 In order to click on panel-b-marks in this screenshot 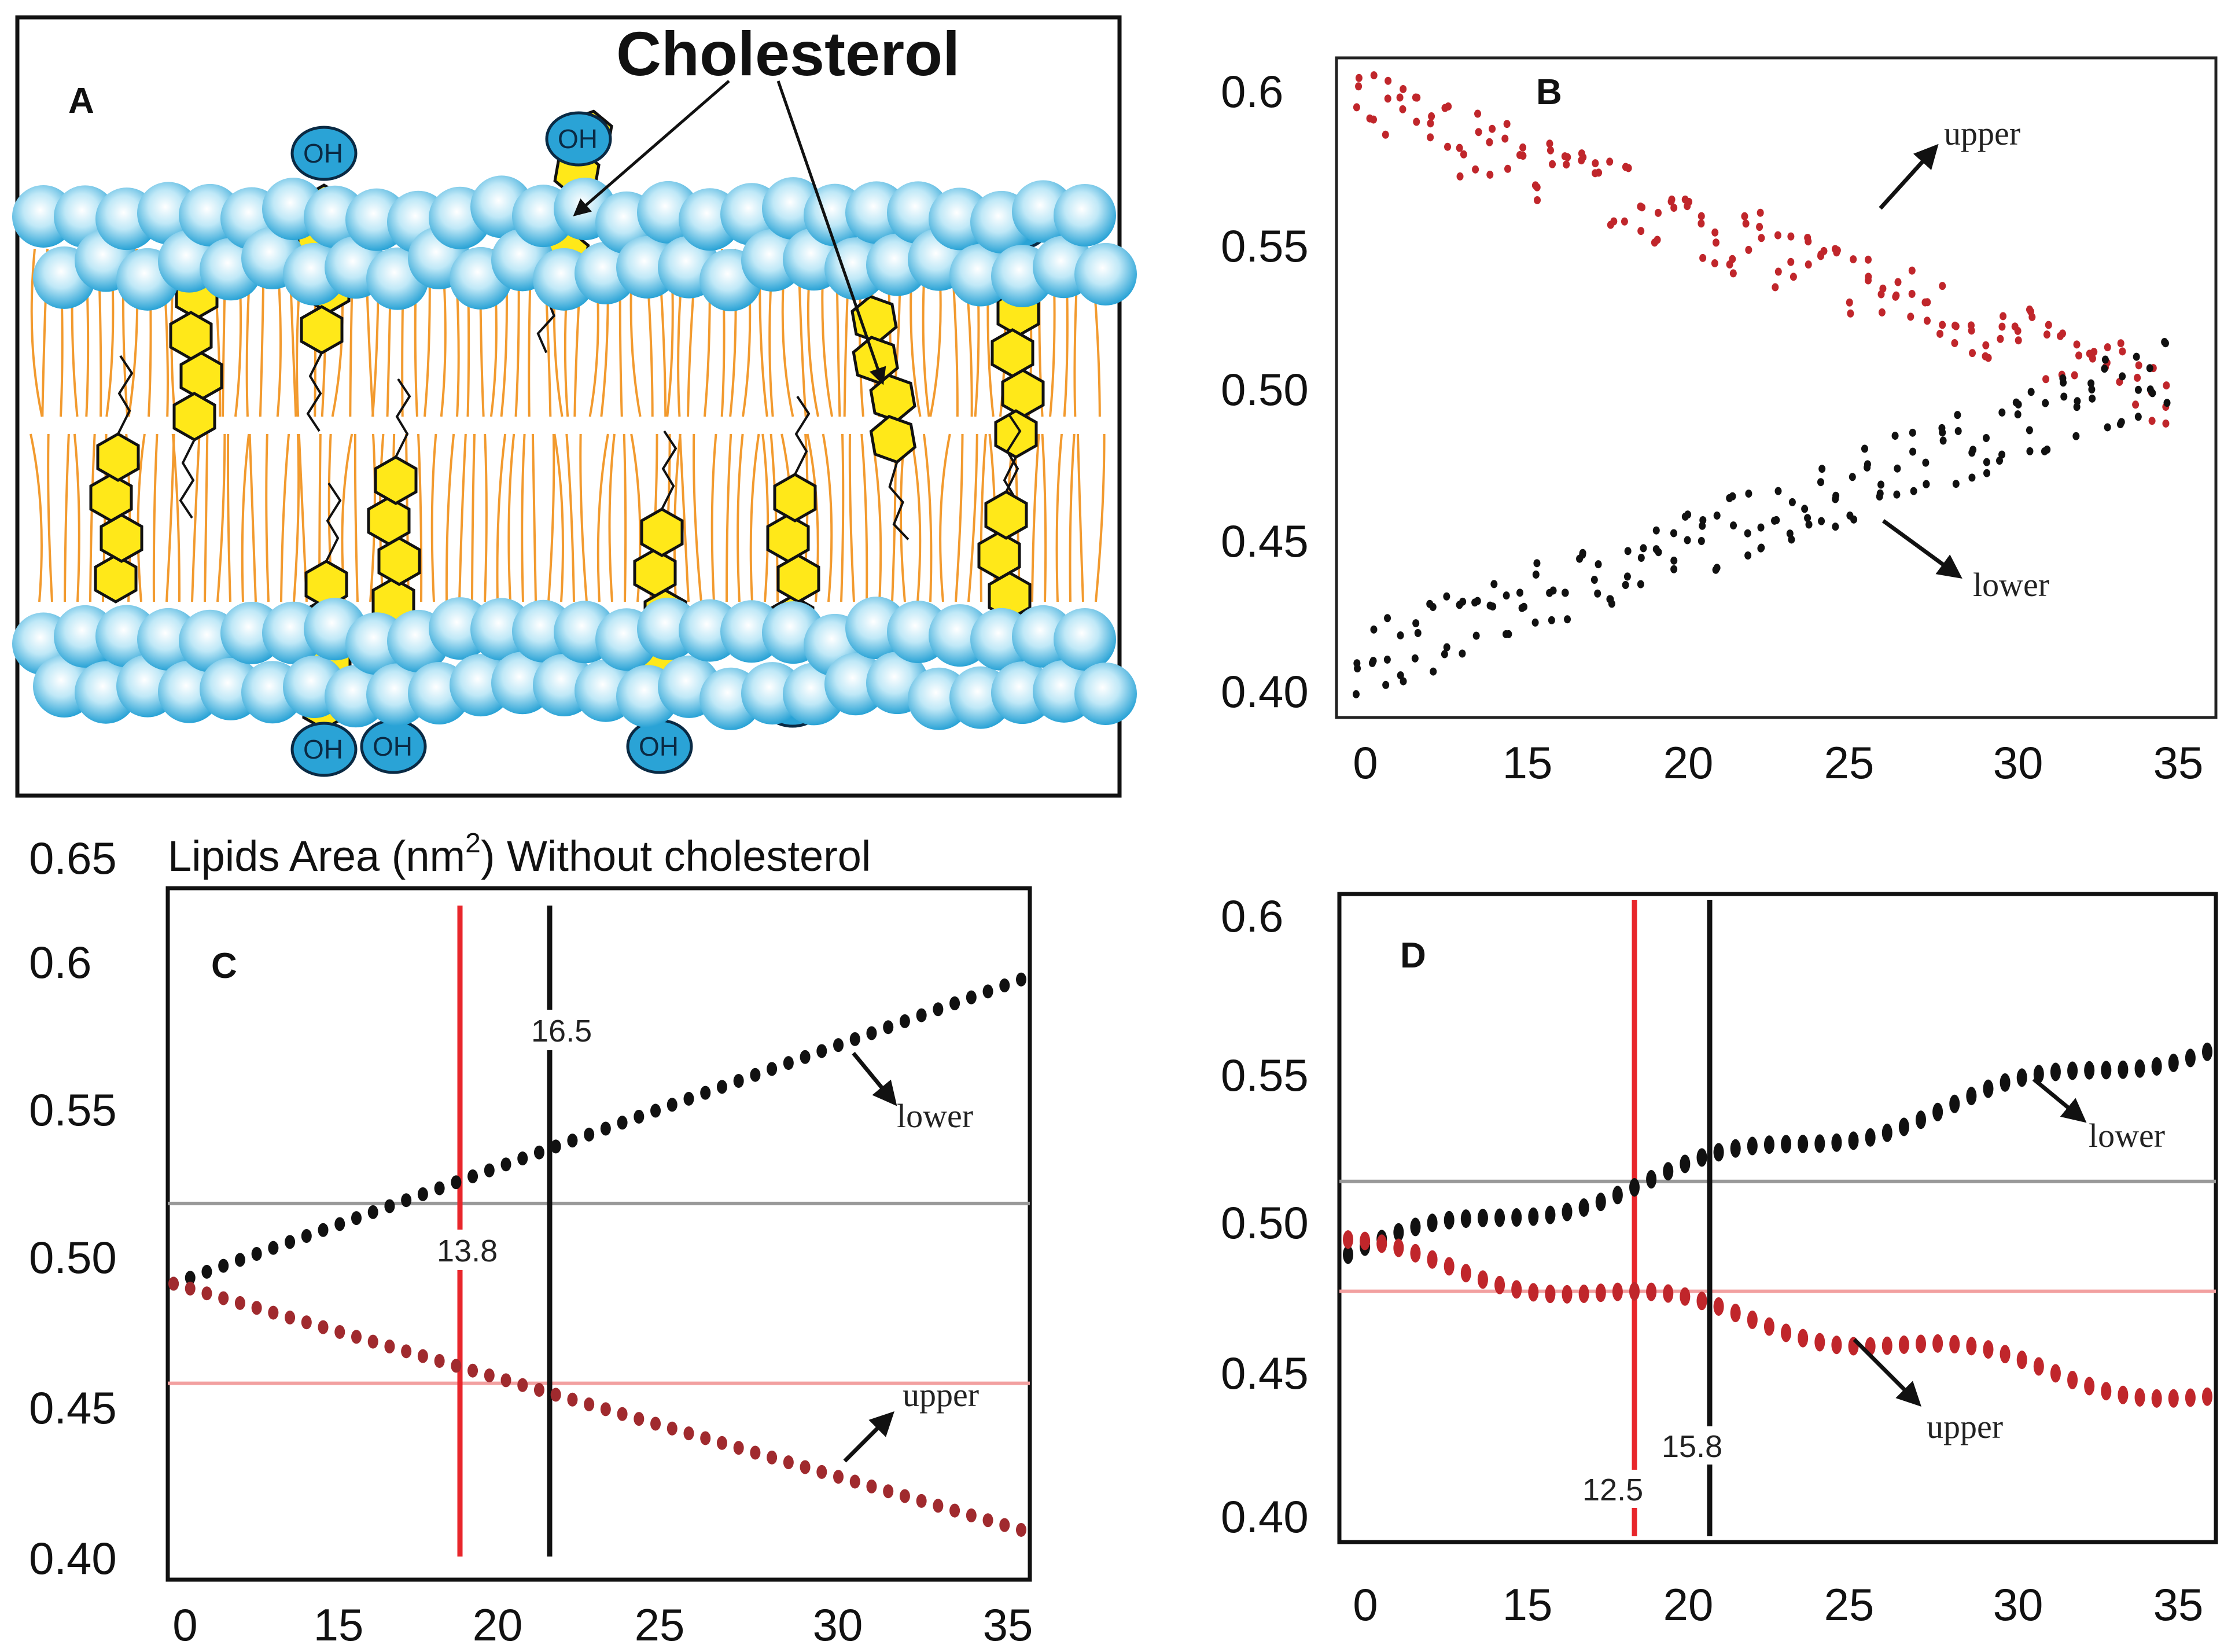, I will do `click(1761, 384)`.